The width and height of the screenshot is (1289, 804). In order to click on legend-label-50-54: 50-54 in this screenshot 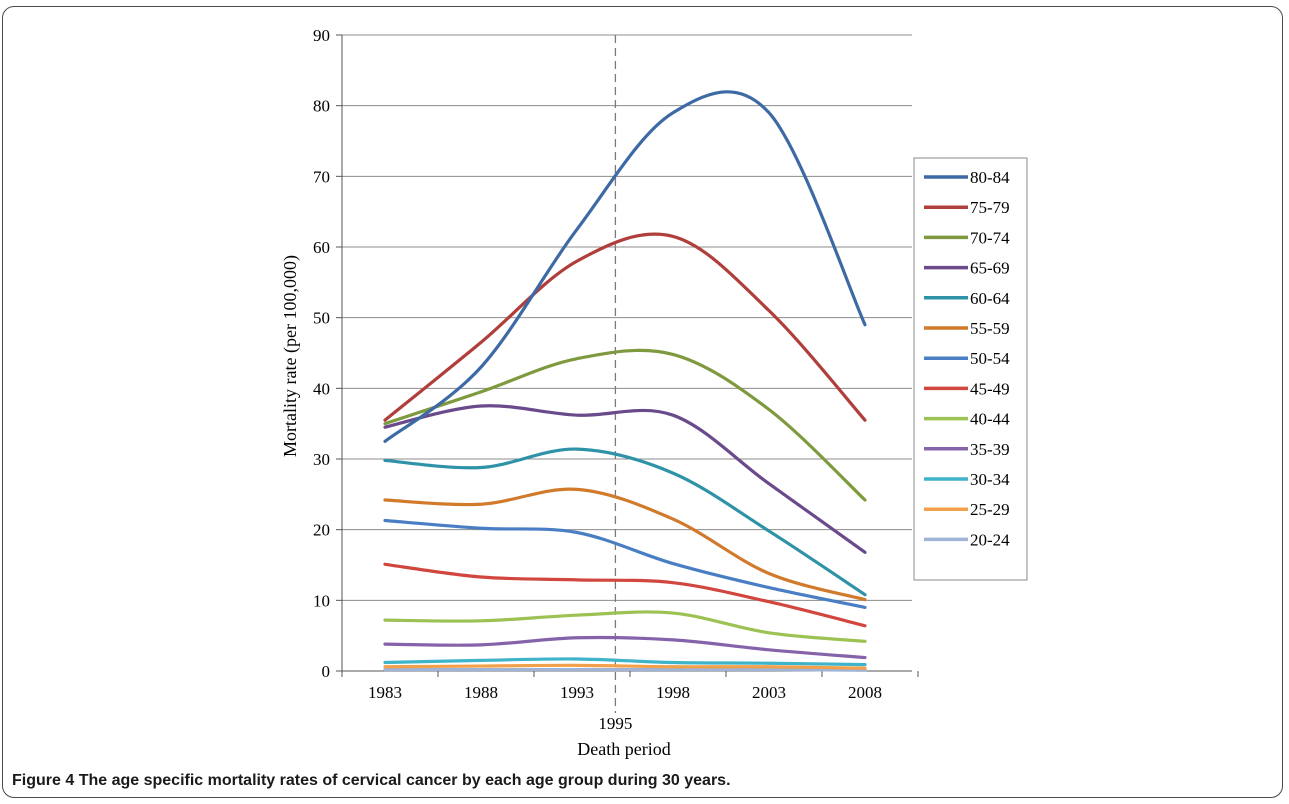, I will do `click(990, 358)`.